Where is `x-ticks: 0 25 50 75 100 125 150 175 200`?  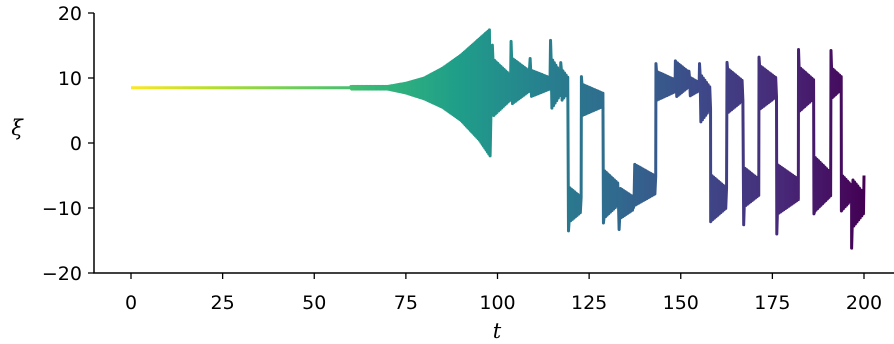 x-ticks: 0 25 50 75 100 125 150 175 200 is located at coordinates (503, 293).